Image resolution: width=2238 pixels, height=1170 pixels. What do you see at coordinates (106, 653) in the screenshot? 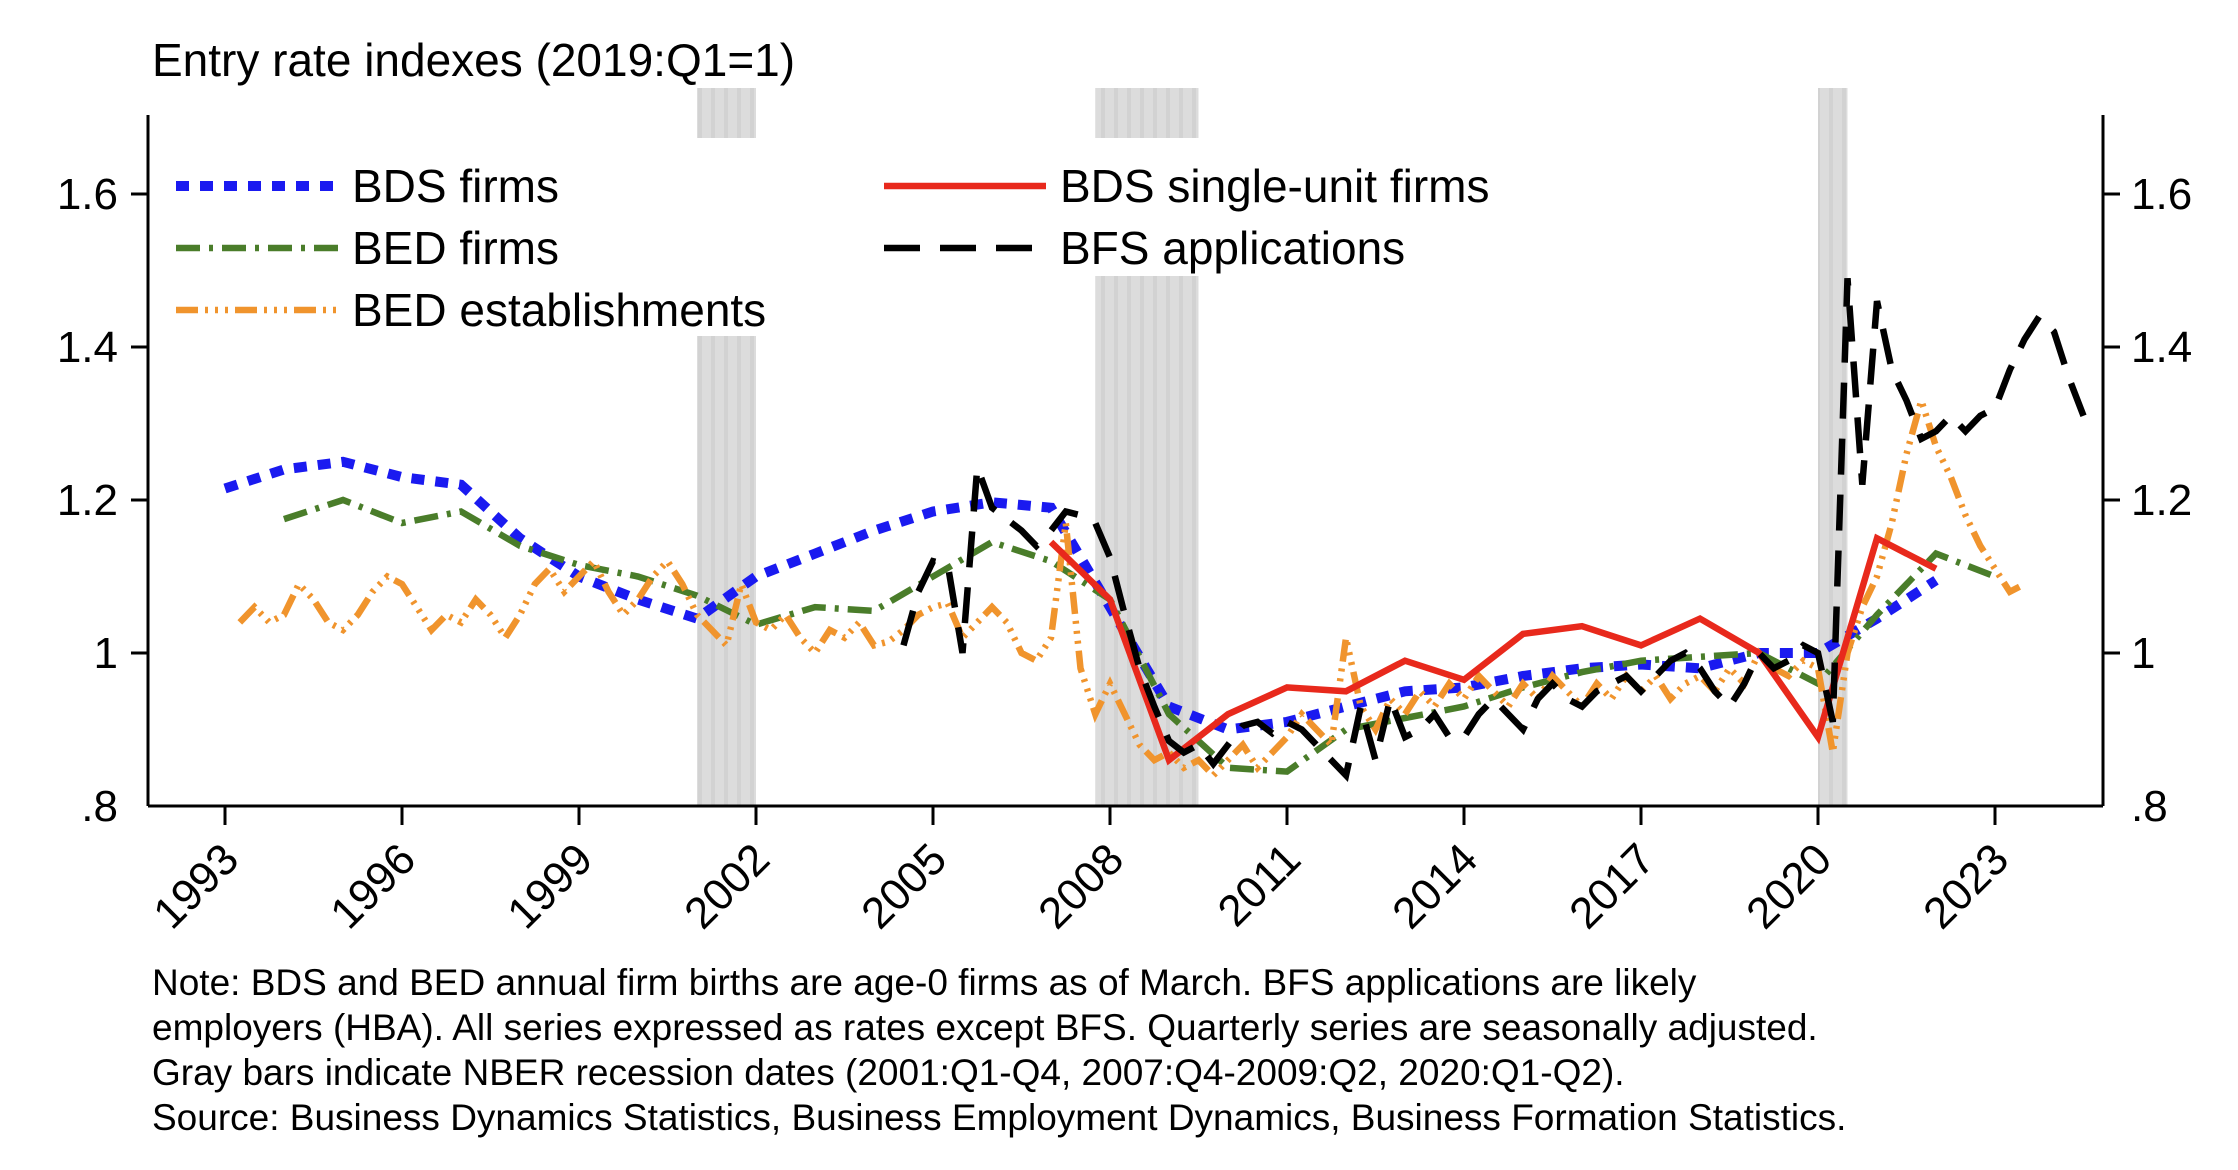
I see `y-tick-label-left-1: 1` at bounding box center [106, 653].